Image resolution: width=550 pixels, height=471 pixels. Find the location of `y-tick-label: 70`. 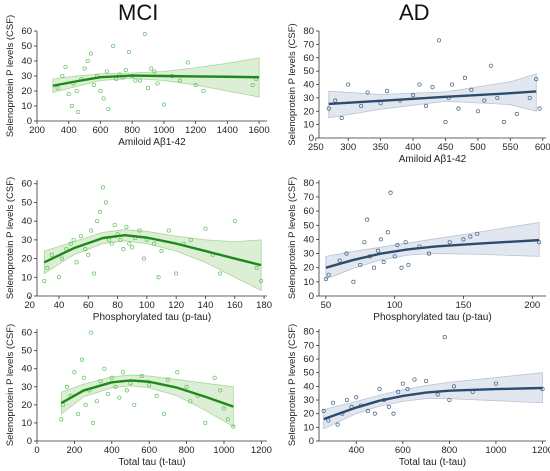

y-tick-label: 70 is located at coordinates (308, 345).